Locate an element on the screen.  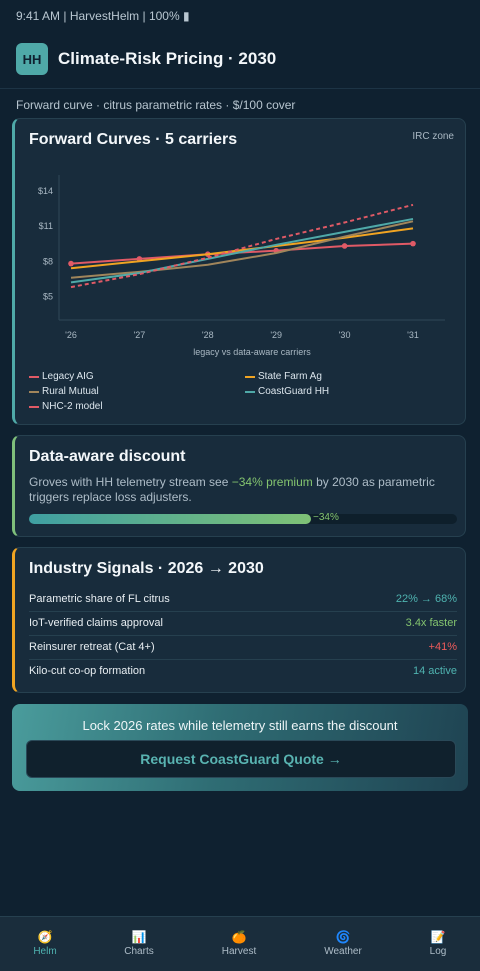
legend-item-state-farm-ag: State Farm Ag is located at coordinates (283, 376).